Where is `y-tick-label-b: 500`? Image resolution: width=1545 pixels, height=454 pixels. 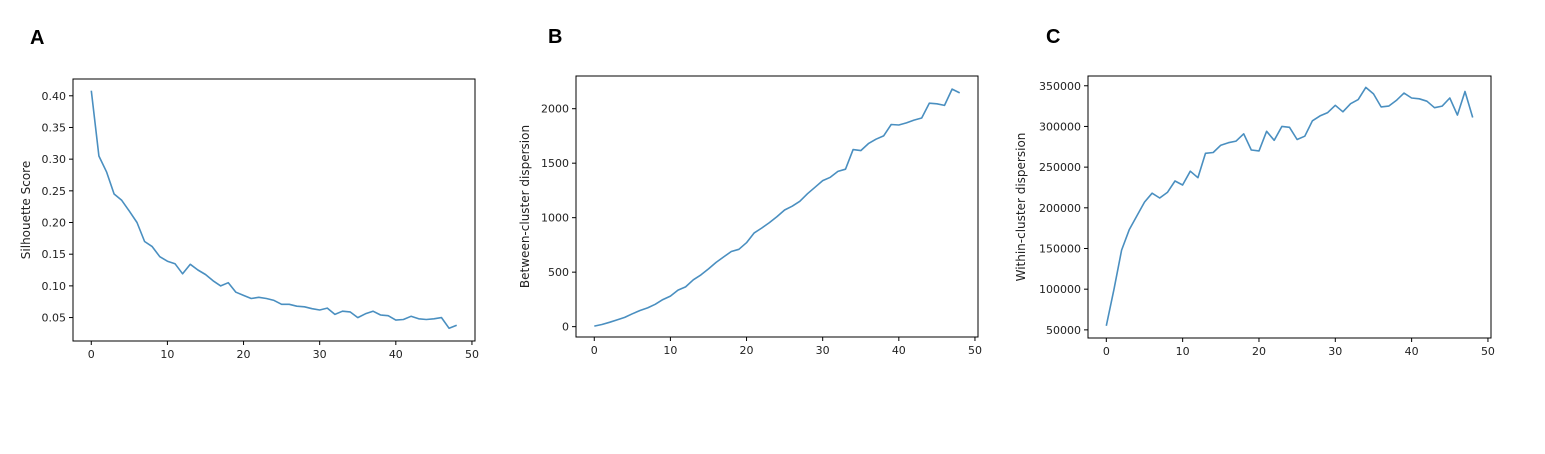 y-tick-label-b: 500 is located at coordinates (558, 272).